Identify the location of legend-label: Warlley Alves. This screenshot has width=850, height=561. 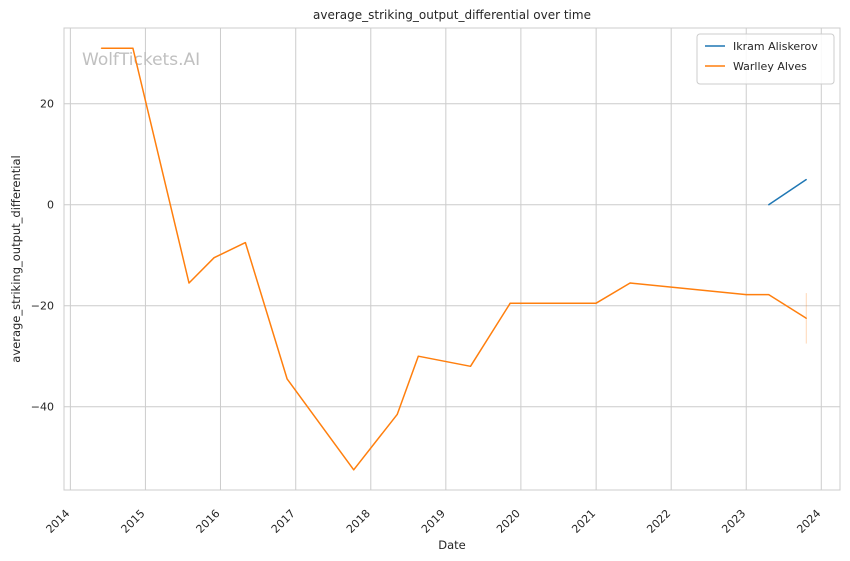
(770, 66).